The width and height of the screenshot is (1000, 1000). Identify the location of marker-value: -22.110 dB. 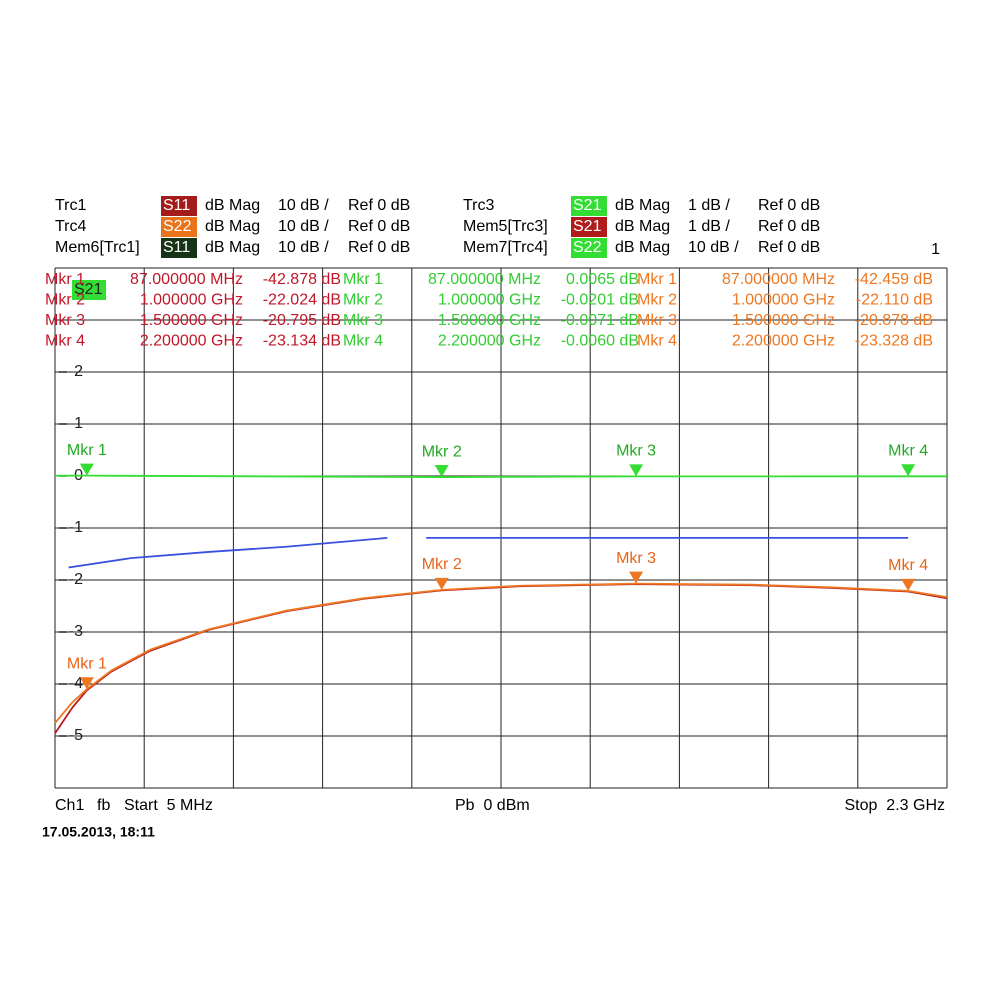
(894, 300).